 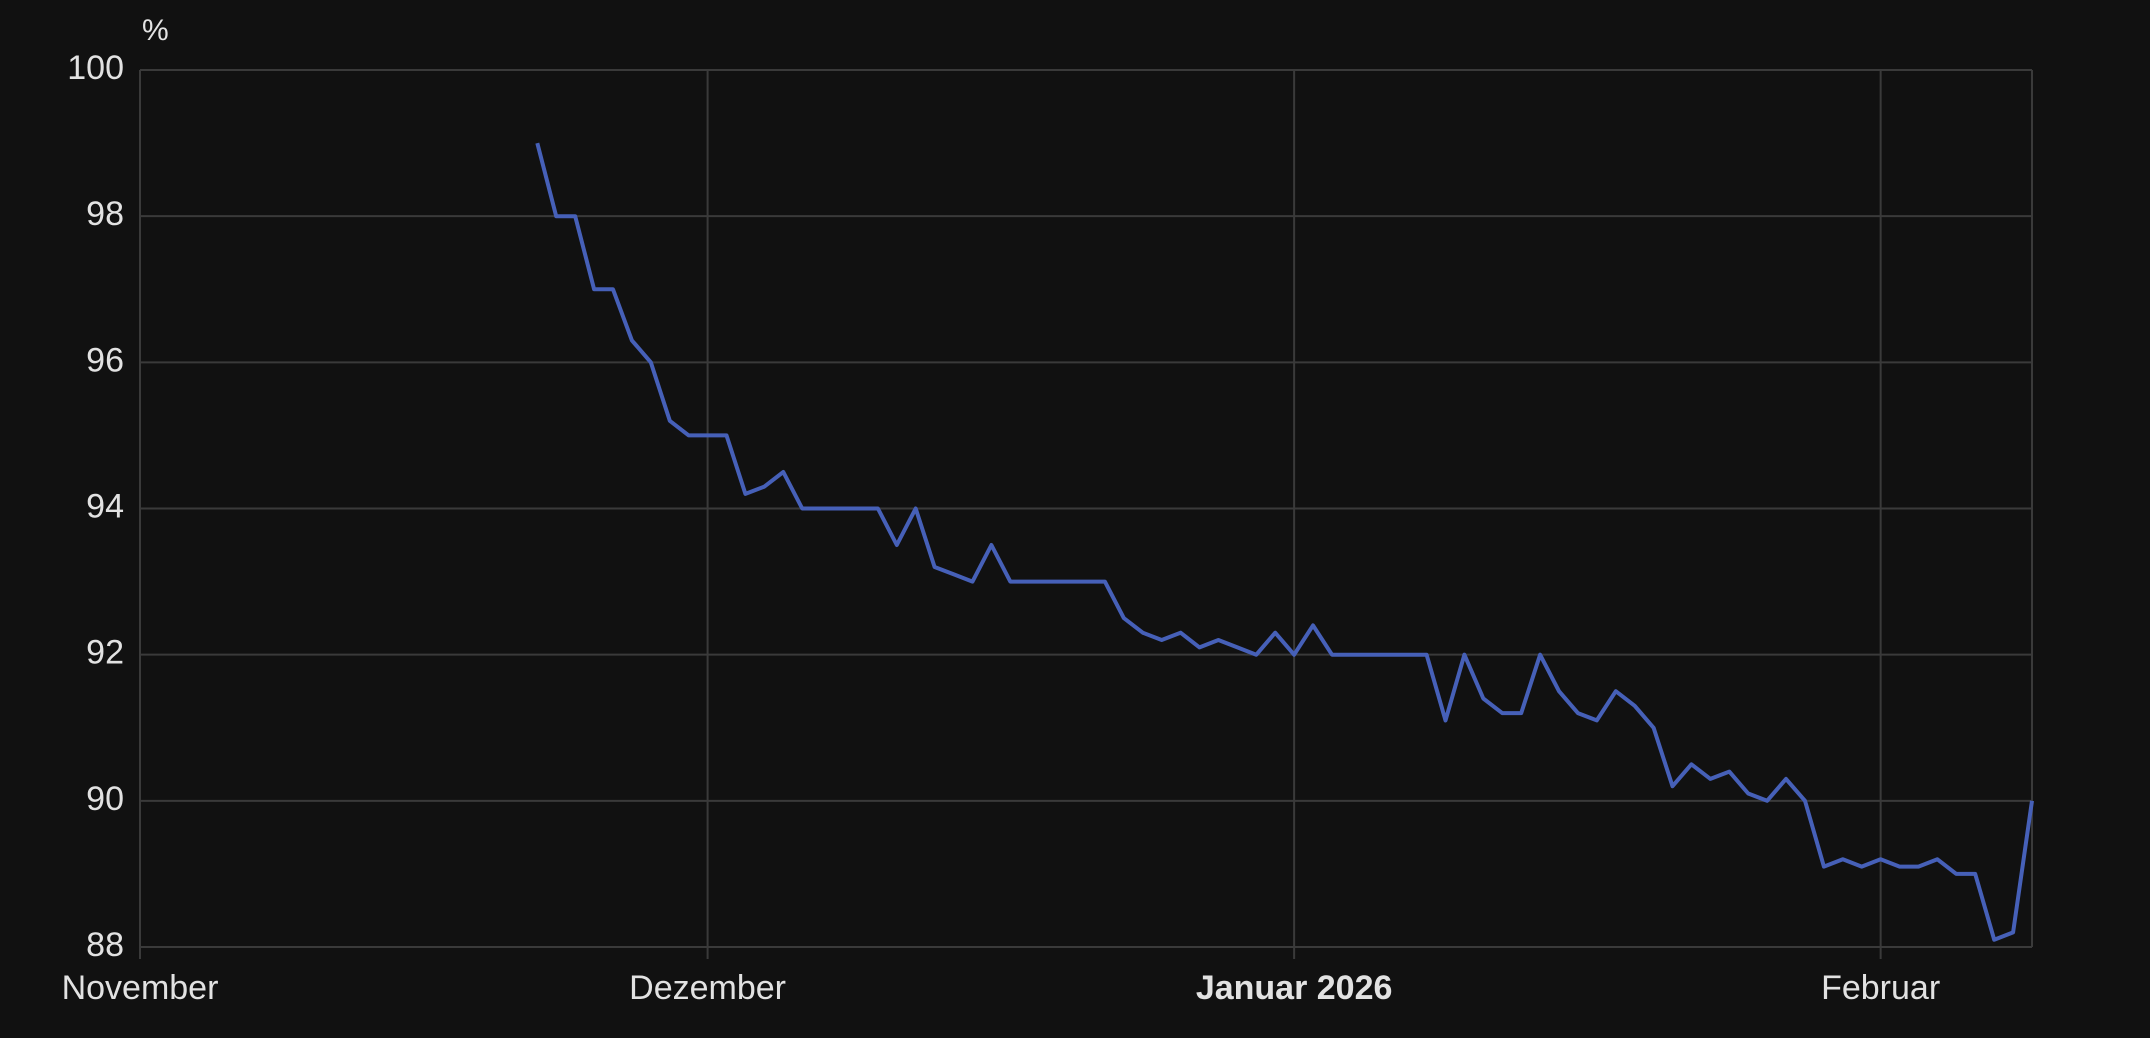 I want to click on y-tick-label: 96, so click(x=105, y=360).